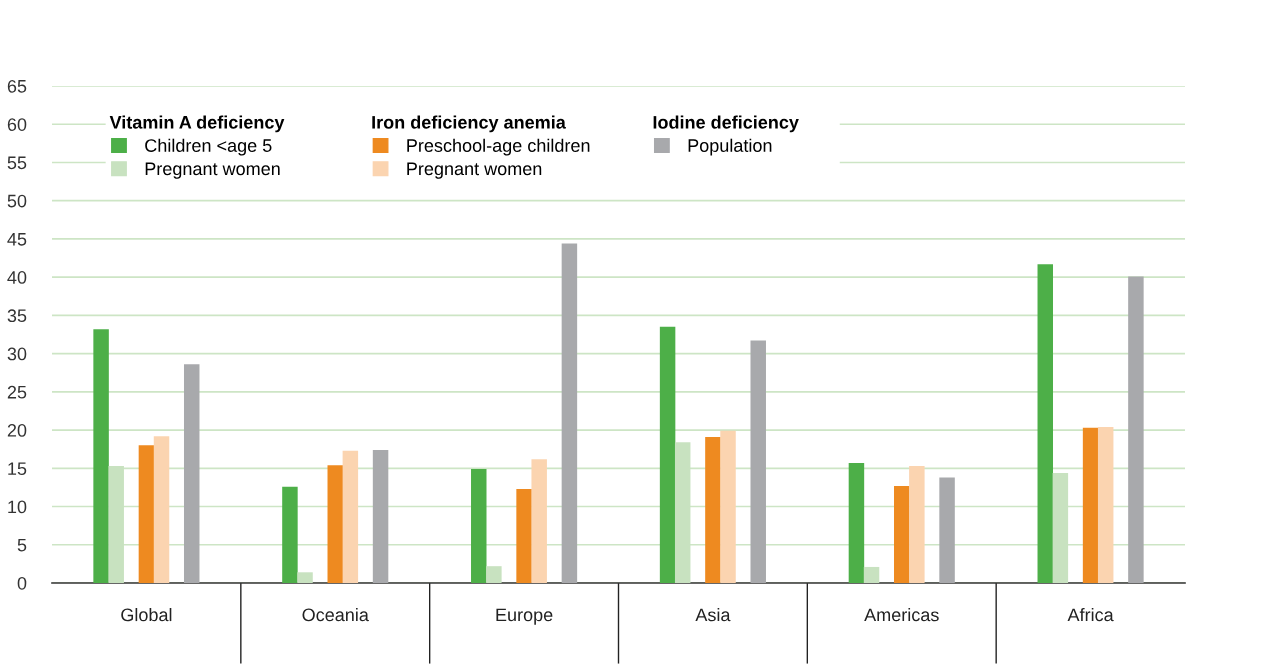  What do you see at coordinates (17, 430) in the screenshot?
I see `y-tick-label: 20` at bounding box center [17, 430].